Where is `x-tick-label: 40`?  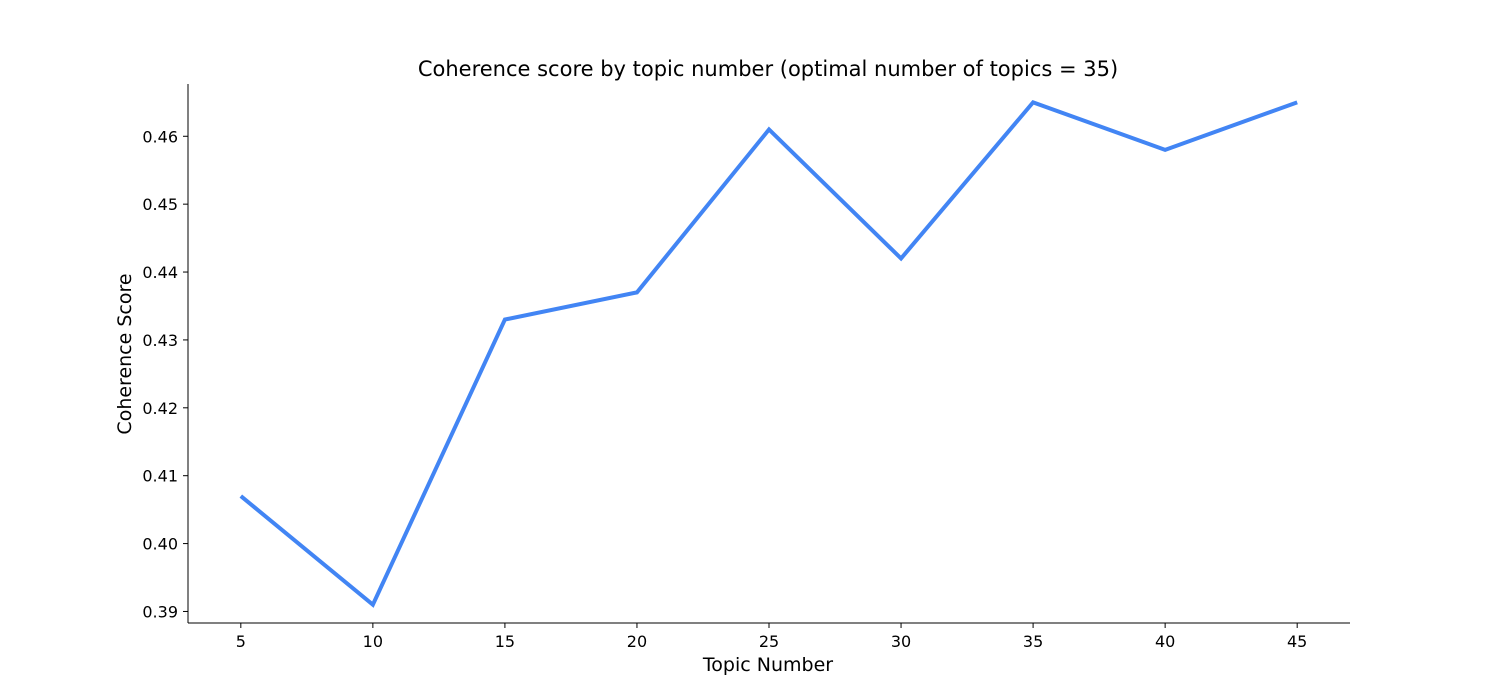
x-tick-label: 40 is located at coordinates (1165, 641).